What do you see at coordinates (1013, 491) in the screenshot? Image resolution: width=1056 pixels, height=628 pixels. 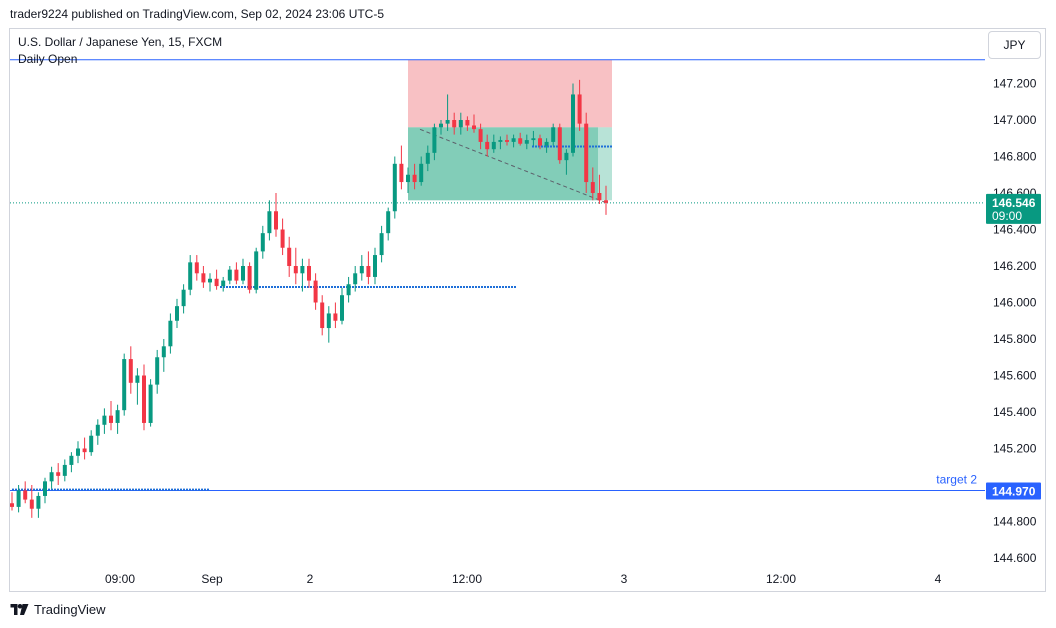 I see `target-price-badge` at bounding box center [1013, 491].